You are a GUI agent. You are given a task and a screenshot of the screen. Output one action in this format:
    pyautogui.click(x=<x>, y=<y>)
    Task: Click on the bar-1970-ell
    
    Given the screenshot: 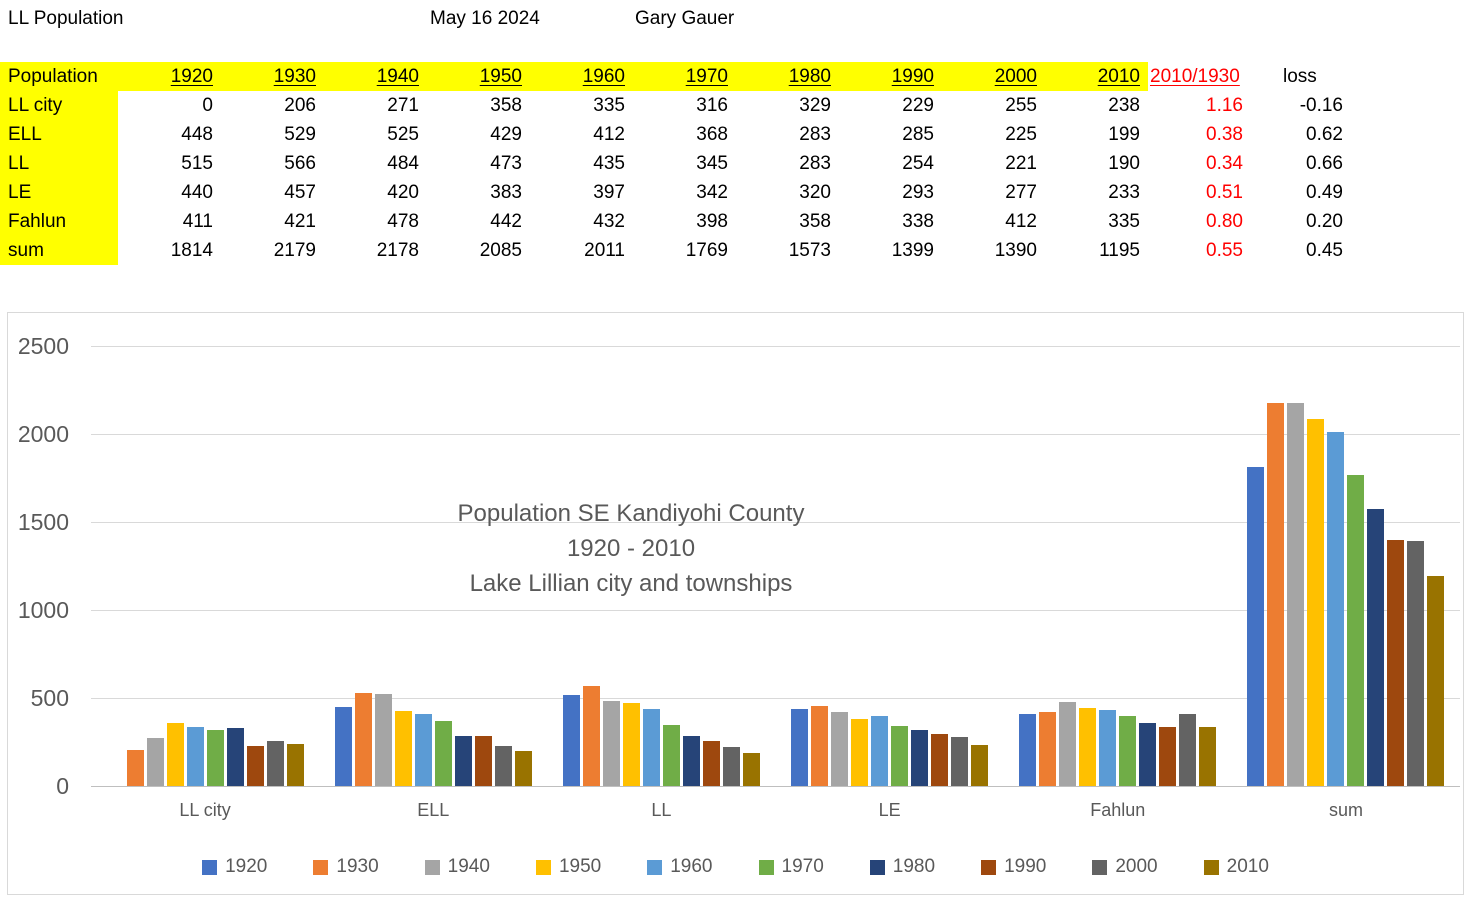 What is the action you would take?
    pyautogui.click(x=443, y=753)
    